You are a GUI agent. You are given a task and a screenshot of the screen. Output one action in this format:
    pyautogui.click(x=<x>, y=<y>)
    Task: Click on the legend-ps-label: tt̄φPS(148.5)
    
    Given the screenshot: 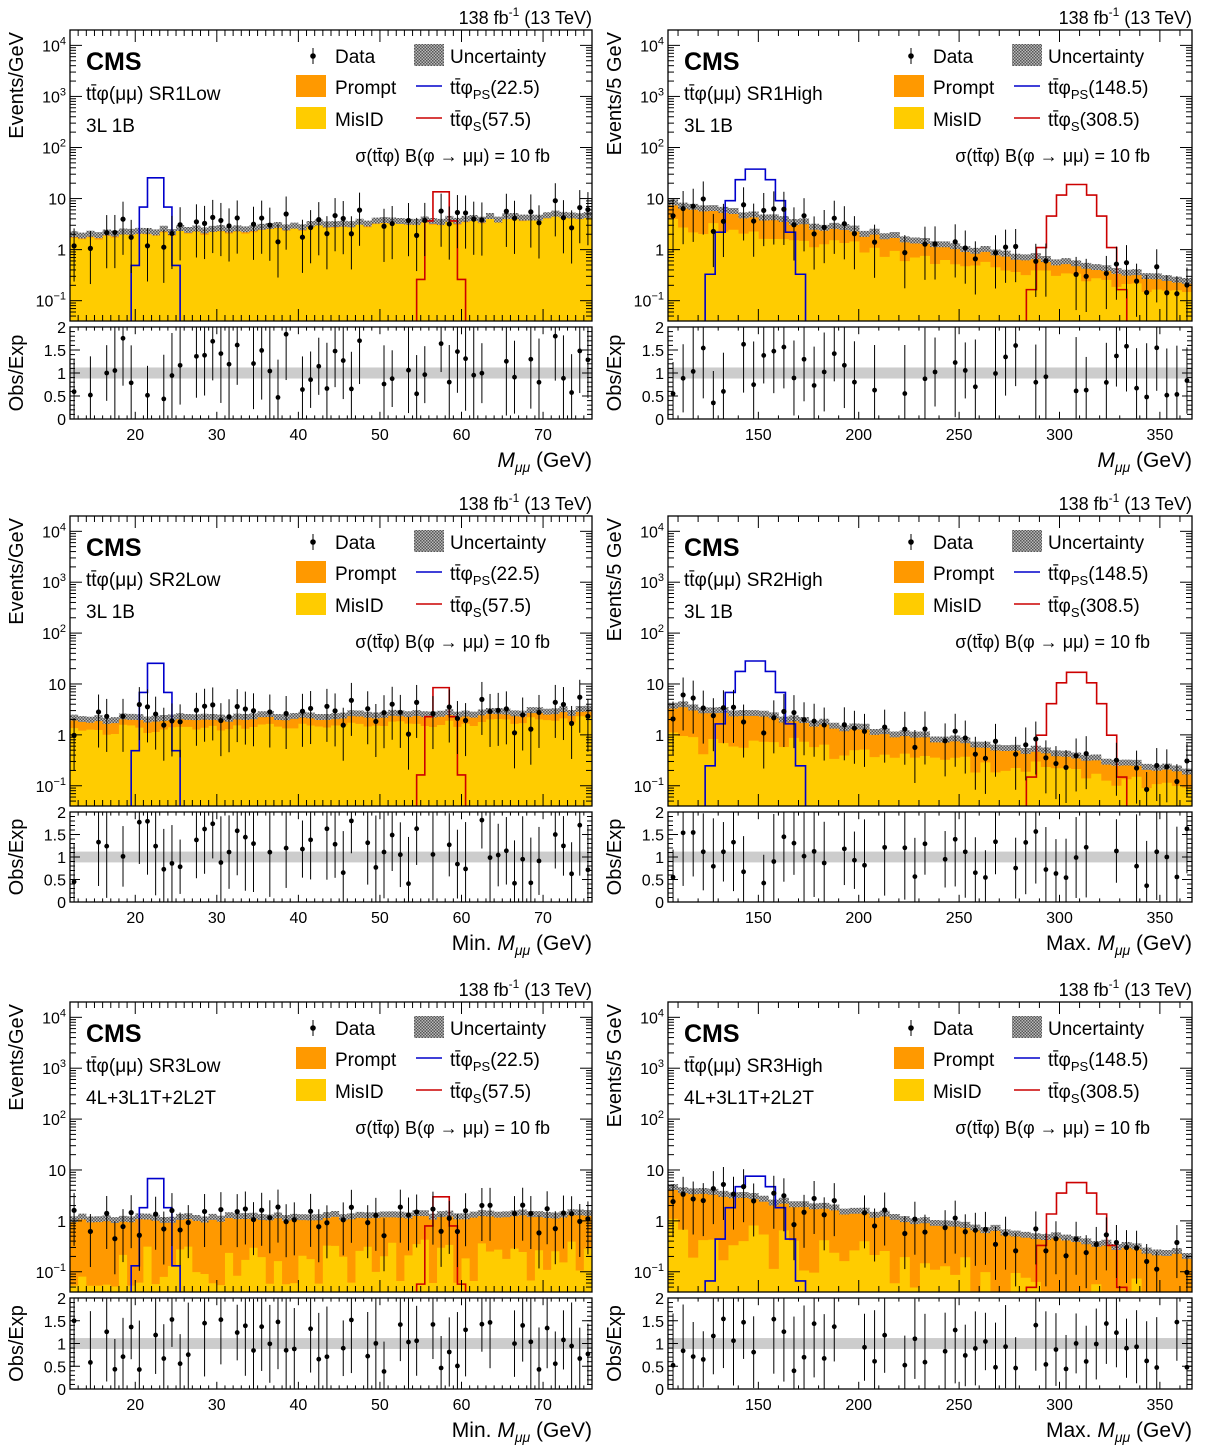 What is the action you would take?
    pyautogui.click(x=1098, y=1062)
    